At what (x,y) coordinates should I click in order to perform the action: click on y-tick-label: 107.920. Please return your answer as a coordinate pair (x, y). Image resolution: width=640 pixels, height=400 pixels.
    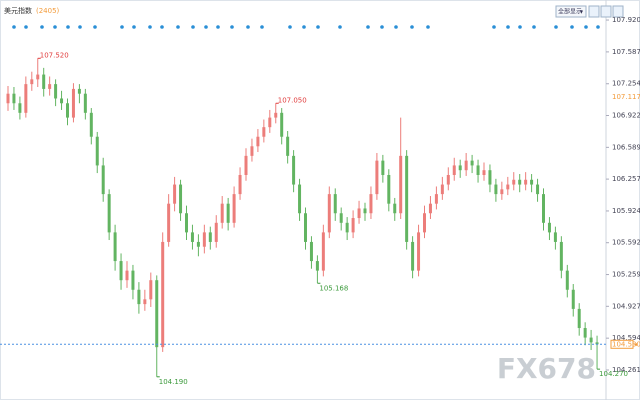
    Looking at the image, I should click on (626, 20).